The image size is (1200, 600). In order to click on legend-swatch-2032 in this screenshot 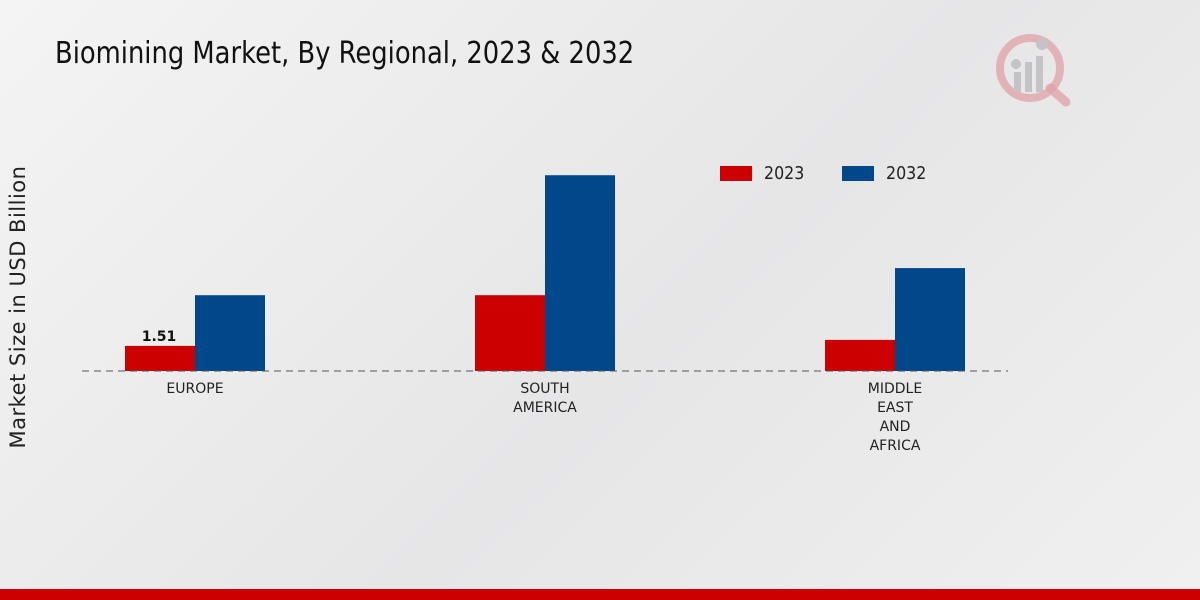, I will do `click(857, 173)`.